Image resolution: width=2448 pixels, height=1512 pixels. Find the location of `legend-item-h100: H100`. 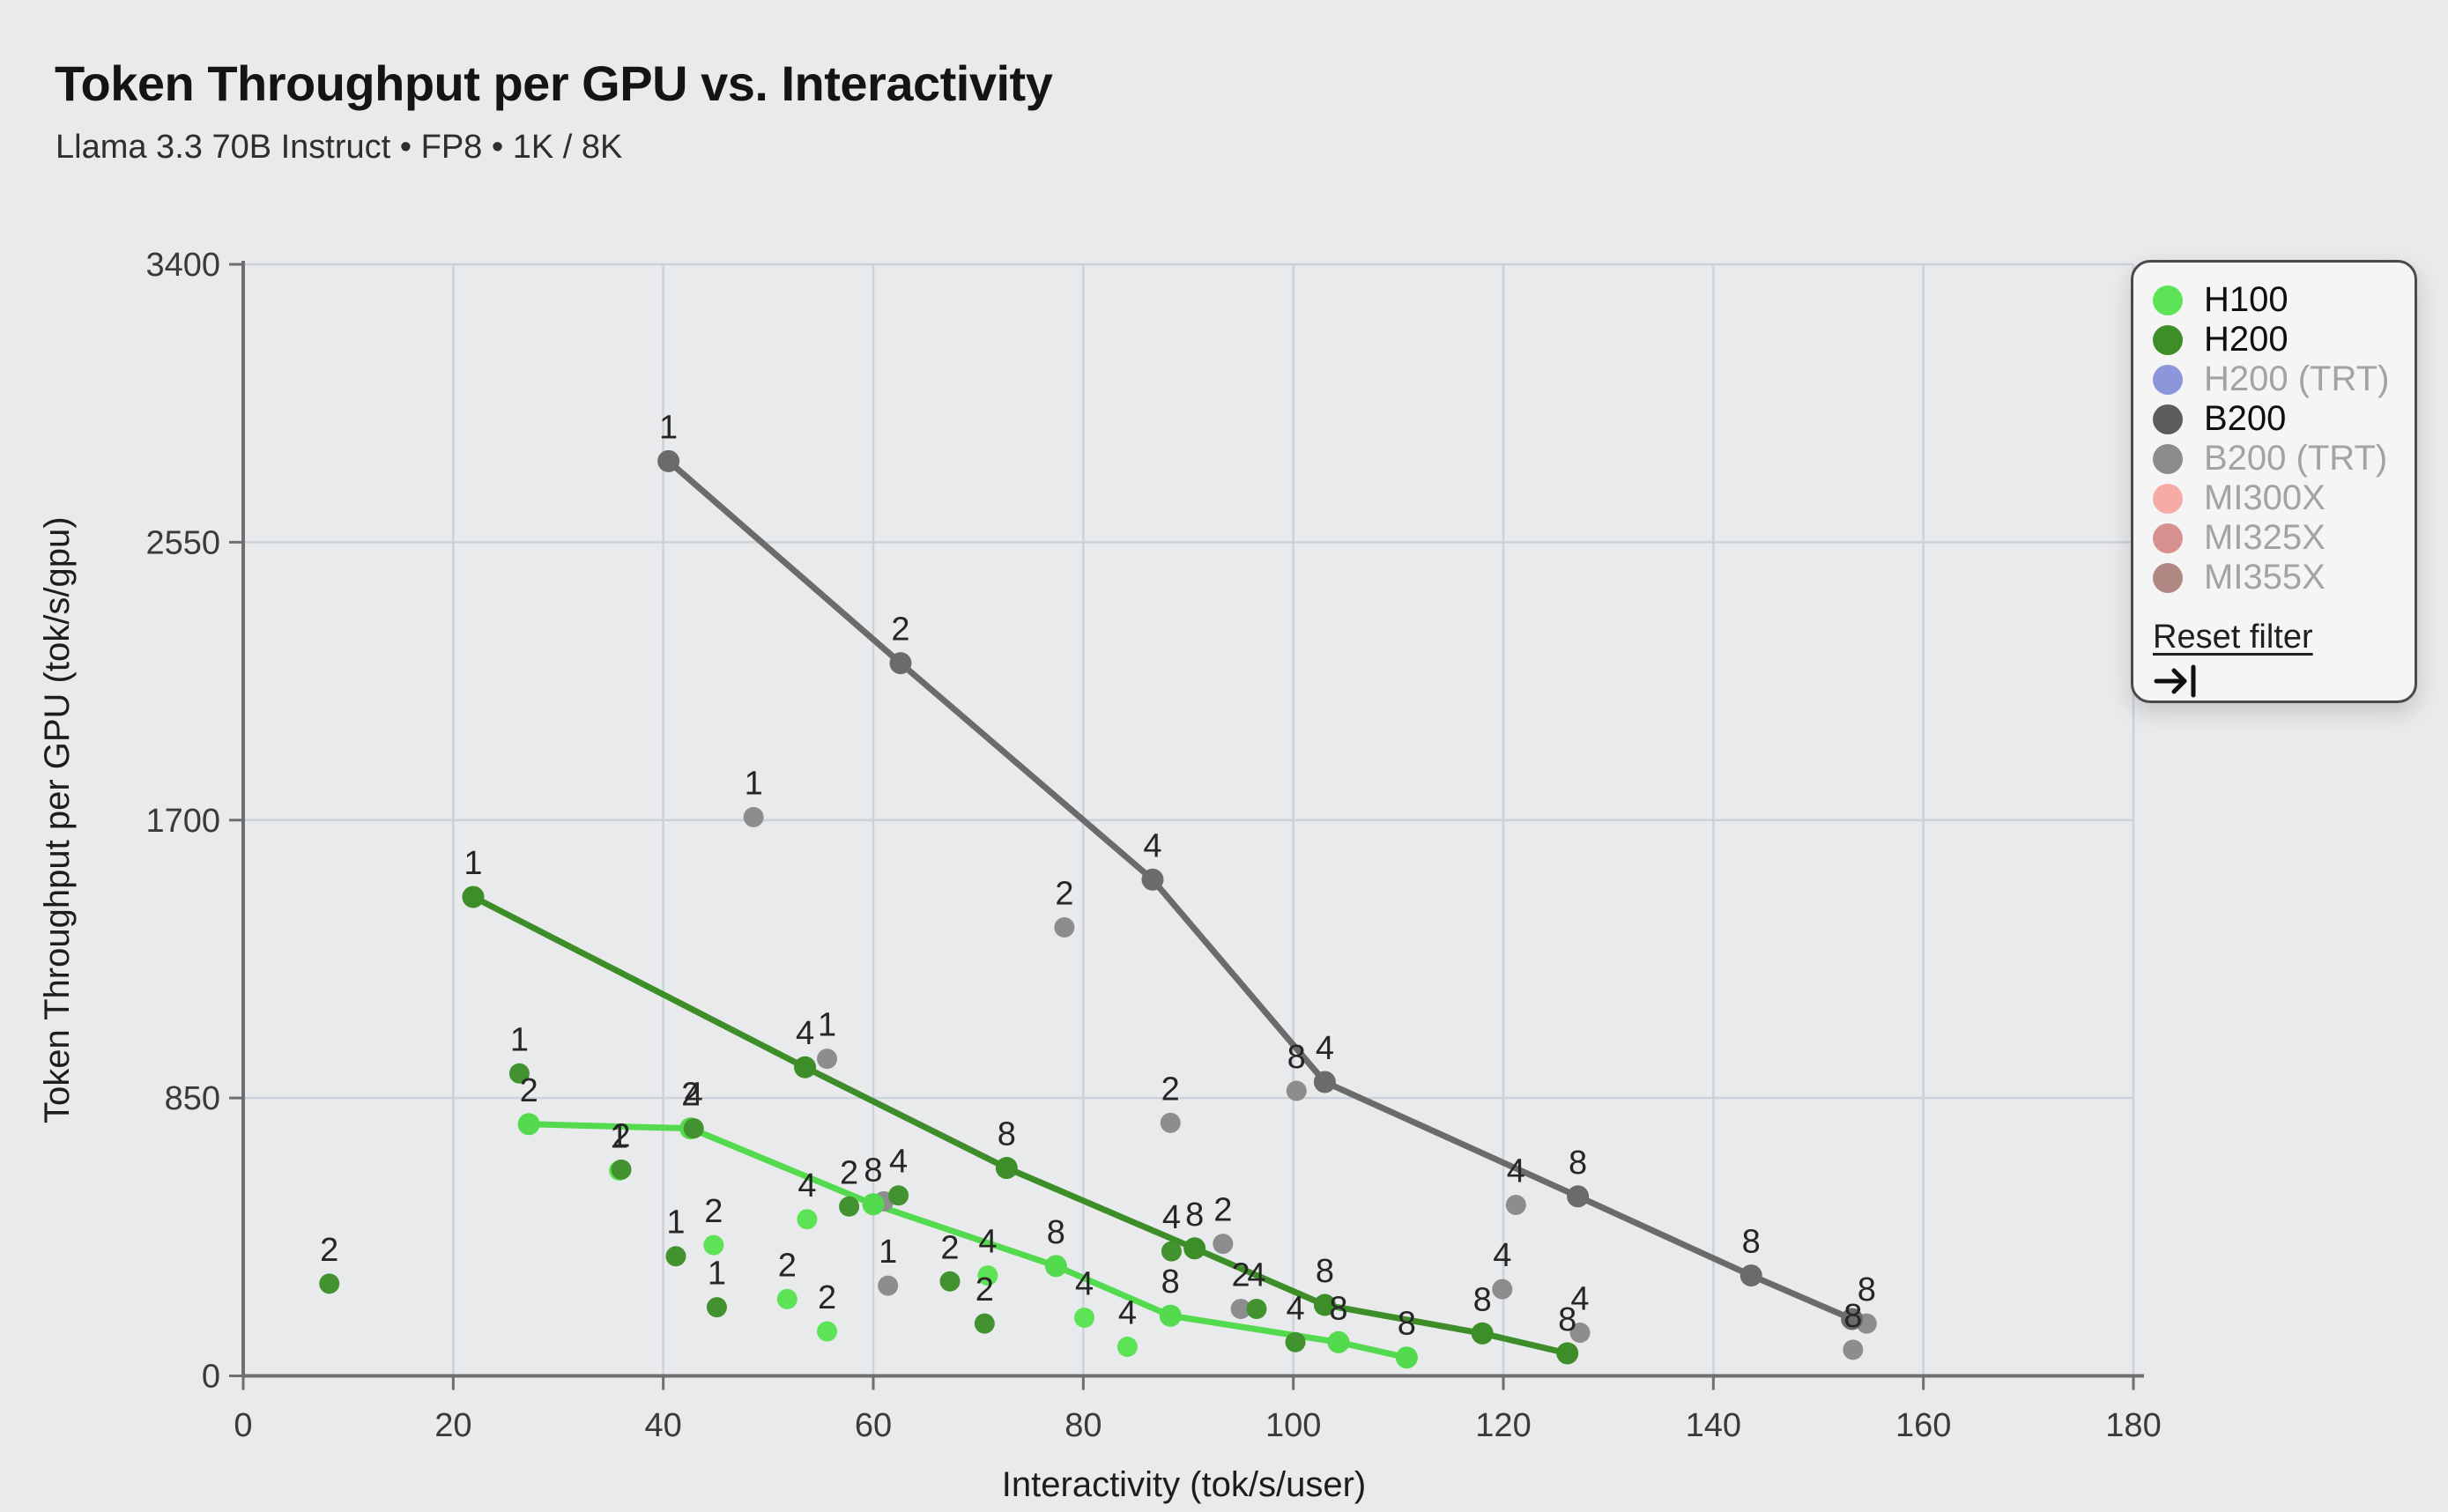

legend-item-h100: H100 is located at coordinates (2284, 300).